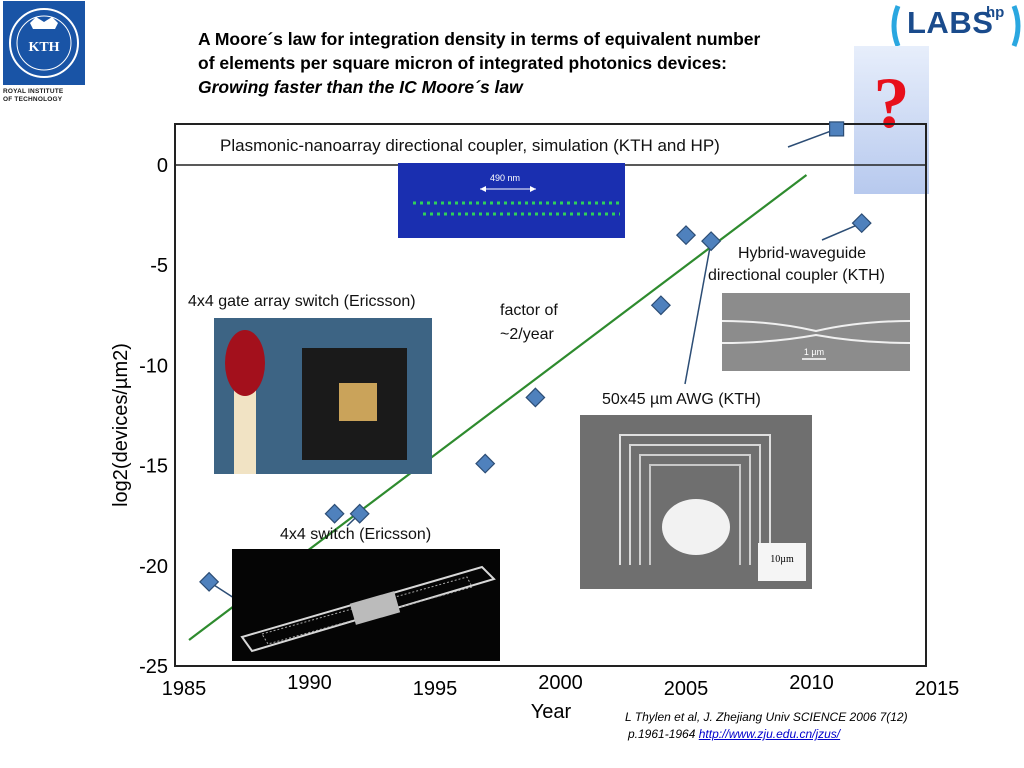  What do you see at coordinates (663, 734) in the screenshot?
I see `citation-pages: p.1961-1964` at bounding box center [663, 734].